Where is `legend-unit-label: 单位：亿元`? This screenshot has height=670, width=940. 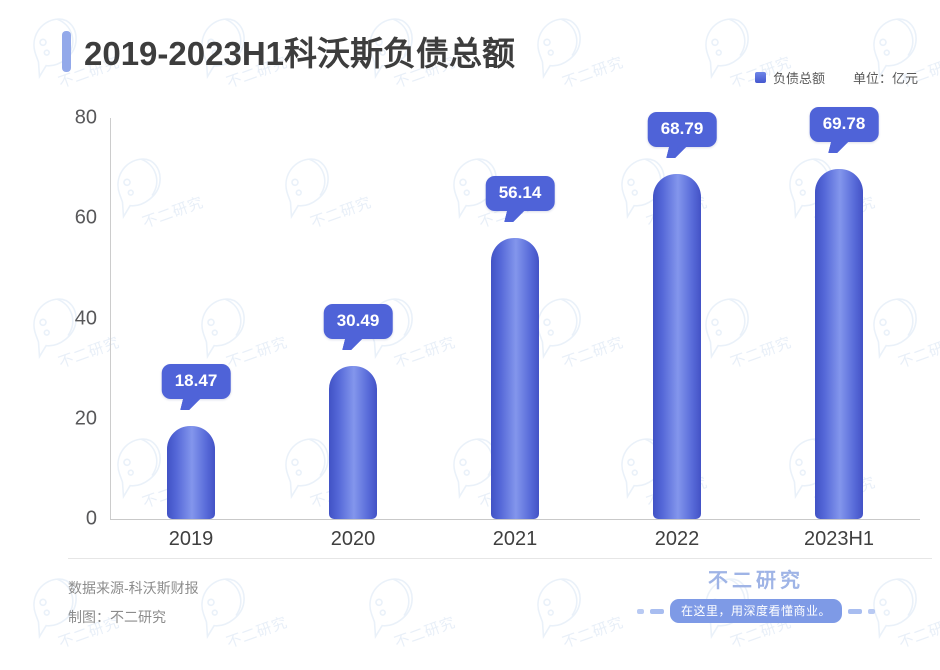 legend-unit-label: 单位：亿元 is located at coordinates (885, 78).